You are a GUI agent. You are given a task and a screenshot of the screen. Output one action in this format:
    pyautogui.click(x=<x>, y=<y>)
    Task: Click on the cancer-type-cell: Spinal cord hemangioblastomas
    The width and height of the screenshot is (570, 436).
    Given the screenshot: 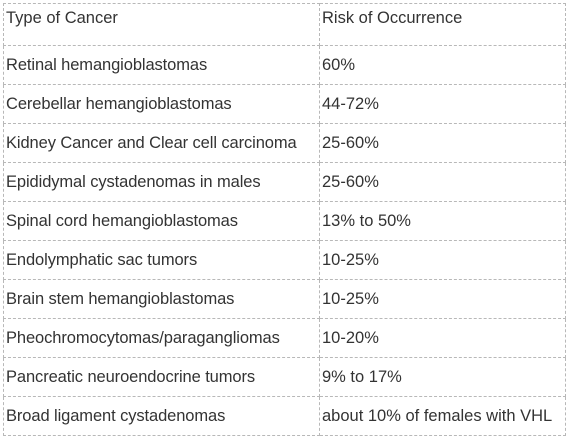 What is the action you would take?
    pyautogui.click(x=161, y=221)
    